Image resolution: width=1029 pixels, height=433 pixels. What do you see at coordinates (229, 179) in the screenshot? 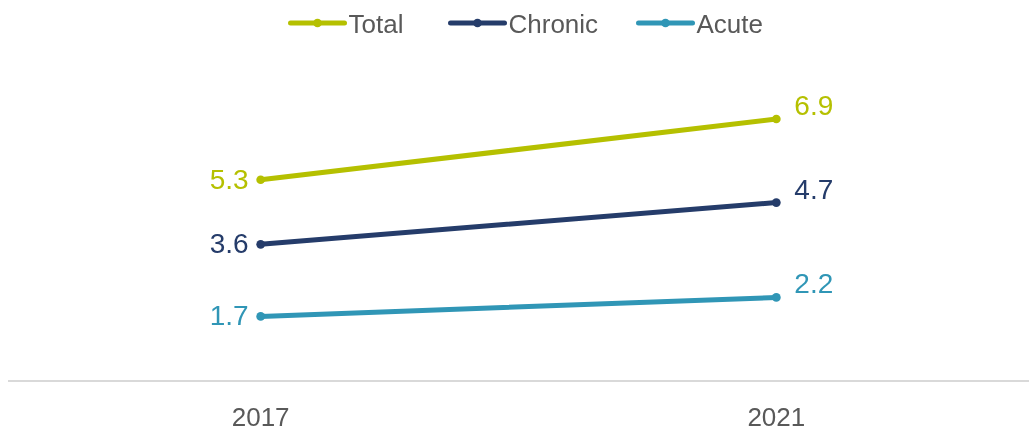
I see `data-label: 5.3` at bounding box center [229, 179].